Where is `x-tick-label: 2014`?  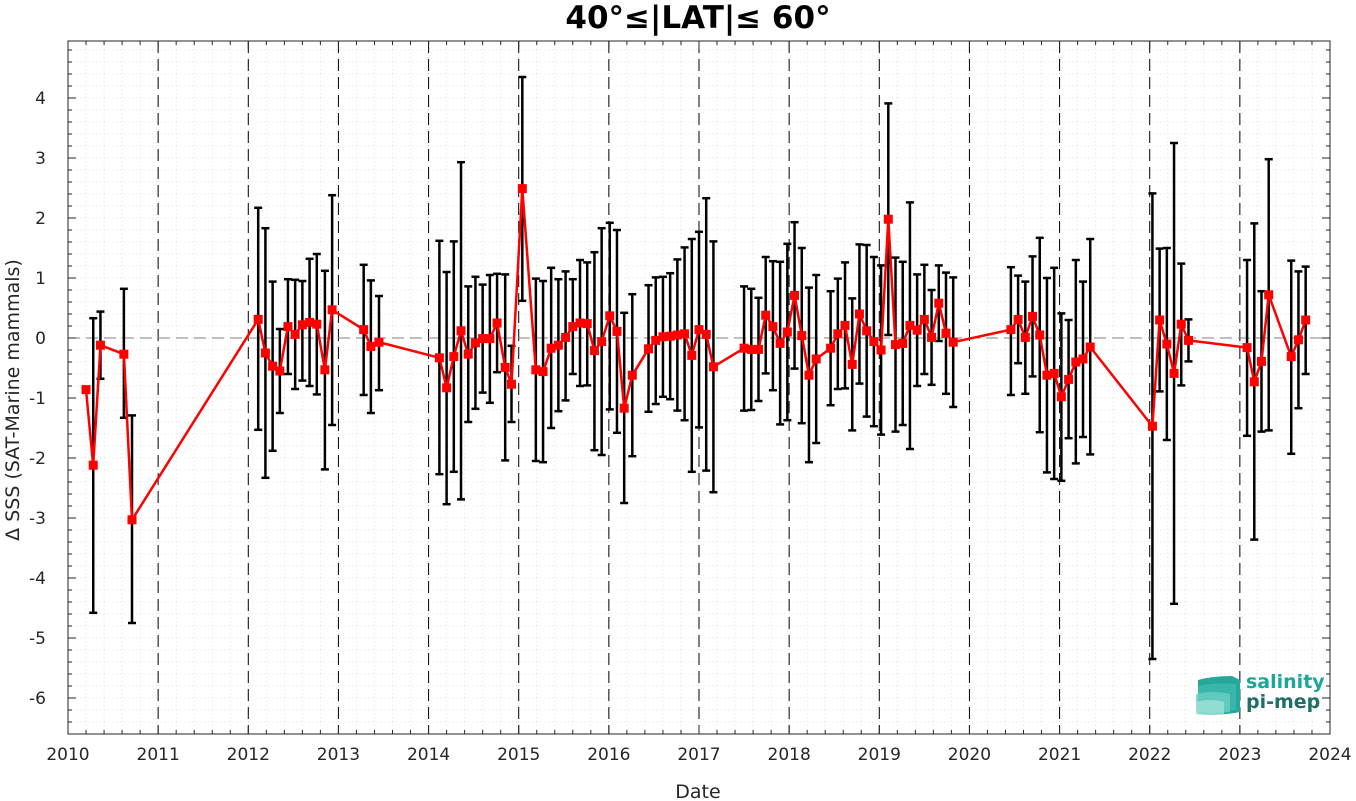
x-tick-label: 2014 is located at coordinates (428, 755).